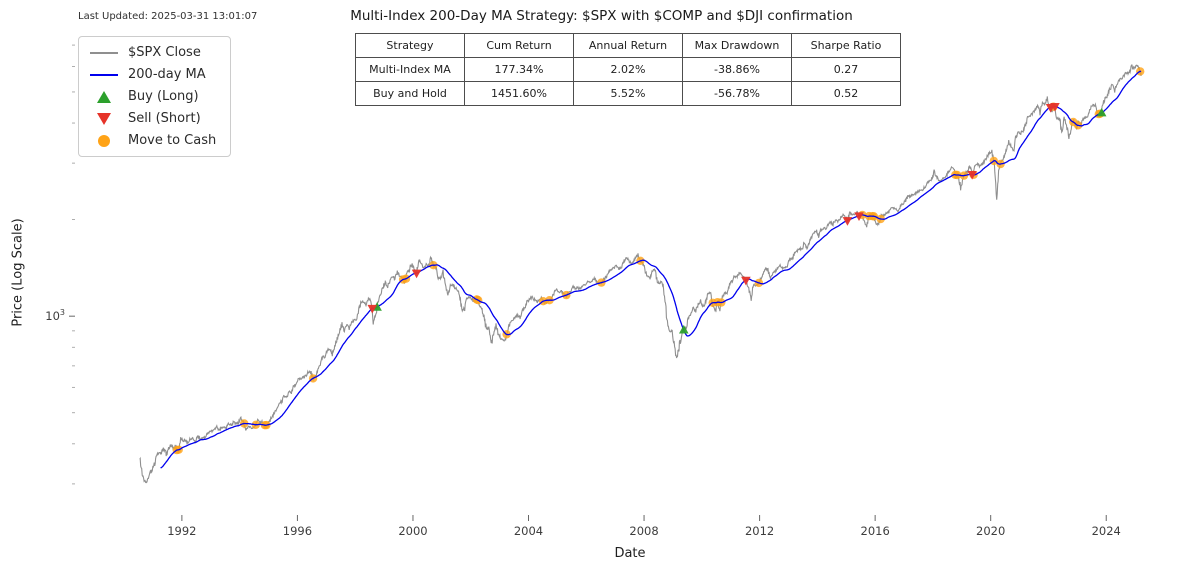 The width and height of the screenshot is (1203, 575). I want to click on x-tick-label: 2004, so click(528, 531).